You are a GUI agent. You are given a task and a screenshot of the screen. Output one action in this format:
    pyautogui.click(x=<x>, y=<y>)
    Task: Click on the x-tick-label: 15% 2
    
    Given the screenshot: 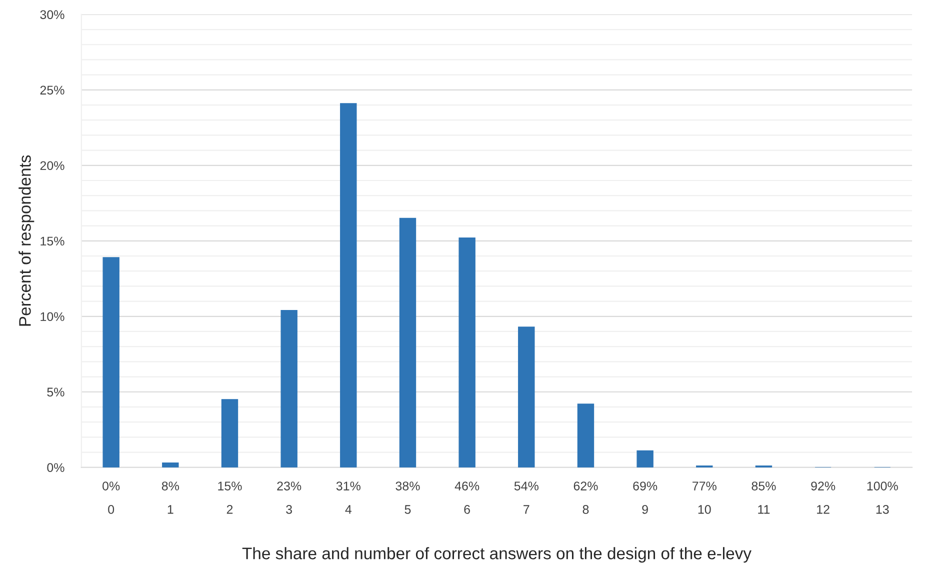 What is the action you would take?
    pyautogui.click(x=230, y=498)
    